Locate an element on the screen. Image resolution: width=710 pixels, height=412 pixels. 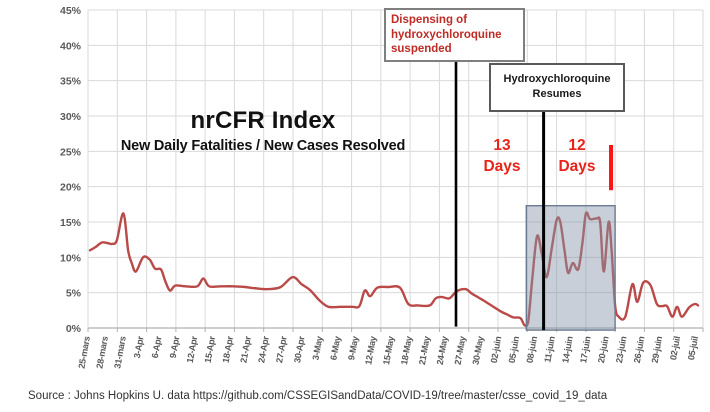
y-tick-label: 20% is located at coordinates (71, 188).